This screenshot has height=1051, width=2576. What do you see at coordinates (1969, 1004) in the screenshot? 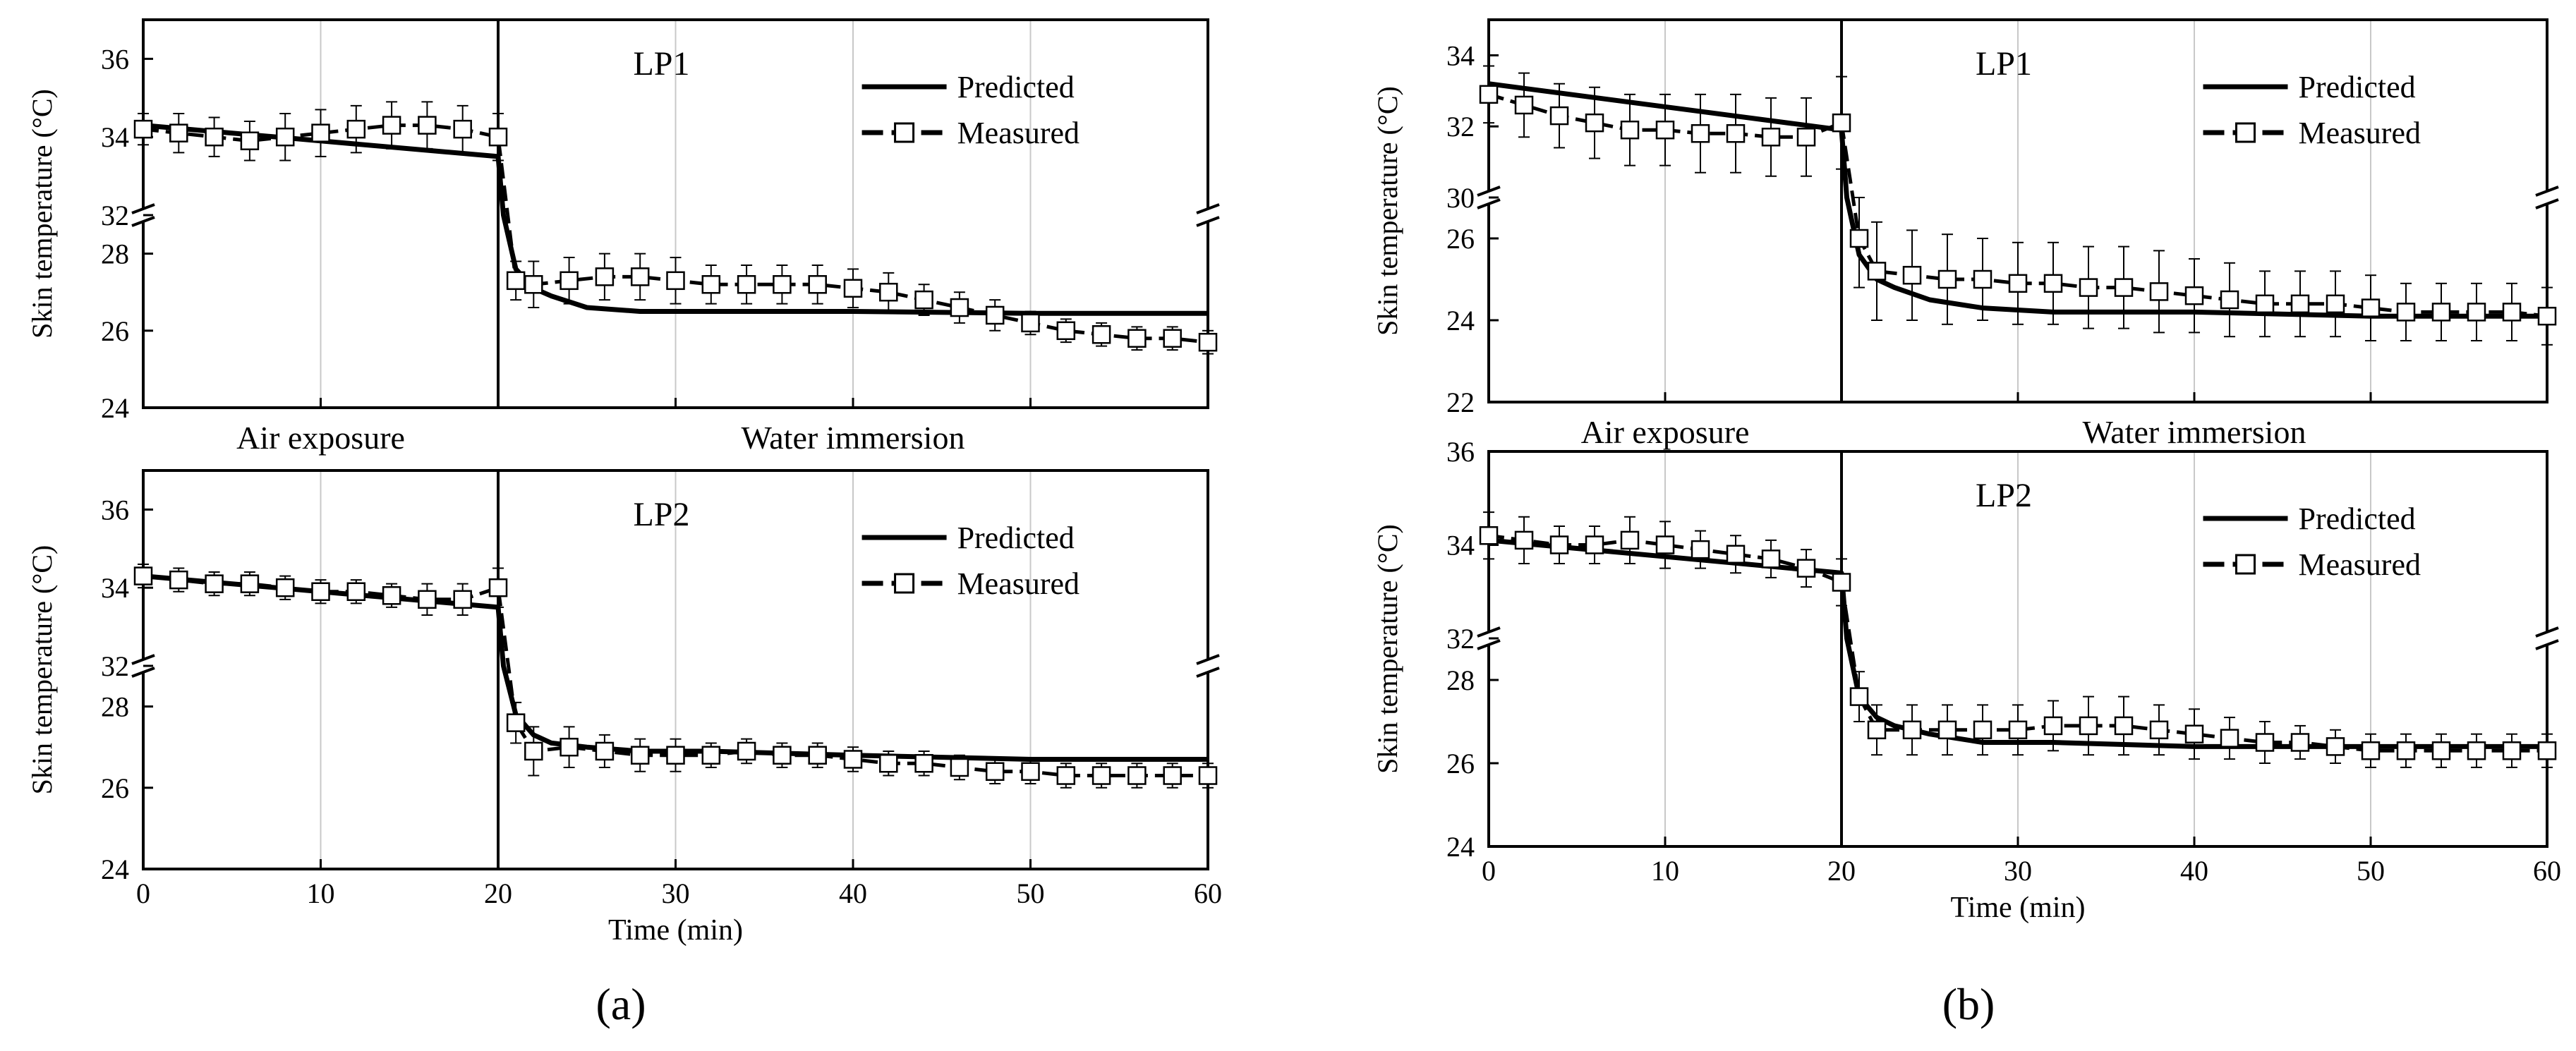
I see `figure-label-b: (b)` at bounding box center [1969, 1004].